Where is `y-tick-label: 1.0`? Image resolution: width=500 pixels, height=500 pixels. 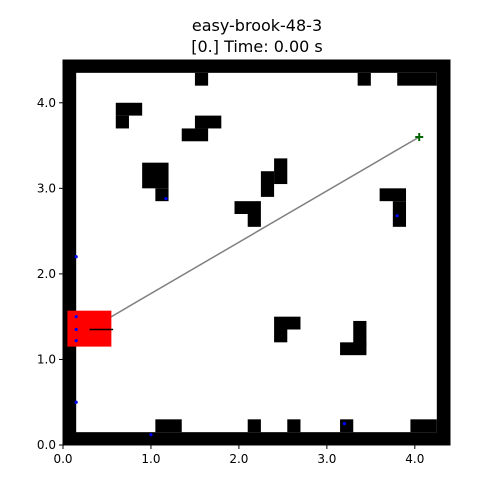
y-tick-label: 1.0 is located at coordinates (46, 359).